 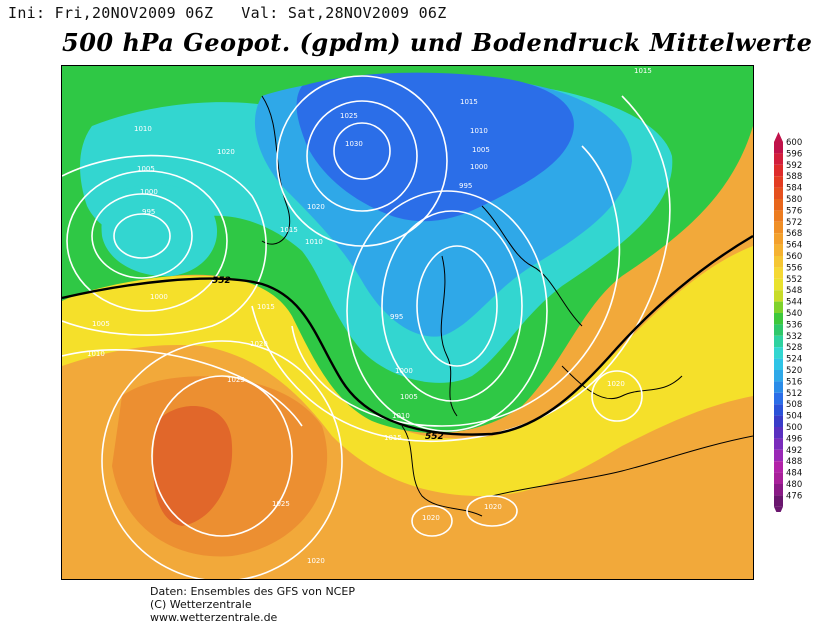 I want to click on isobar-1025-high, so click(x=222, y=456).